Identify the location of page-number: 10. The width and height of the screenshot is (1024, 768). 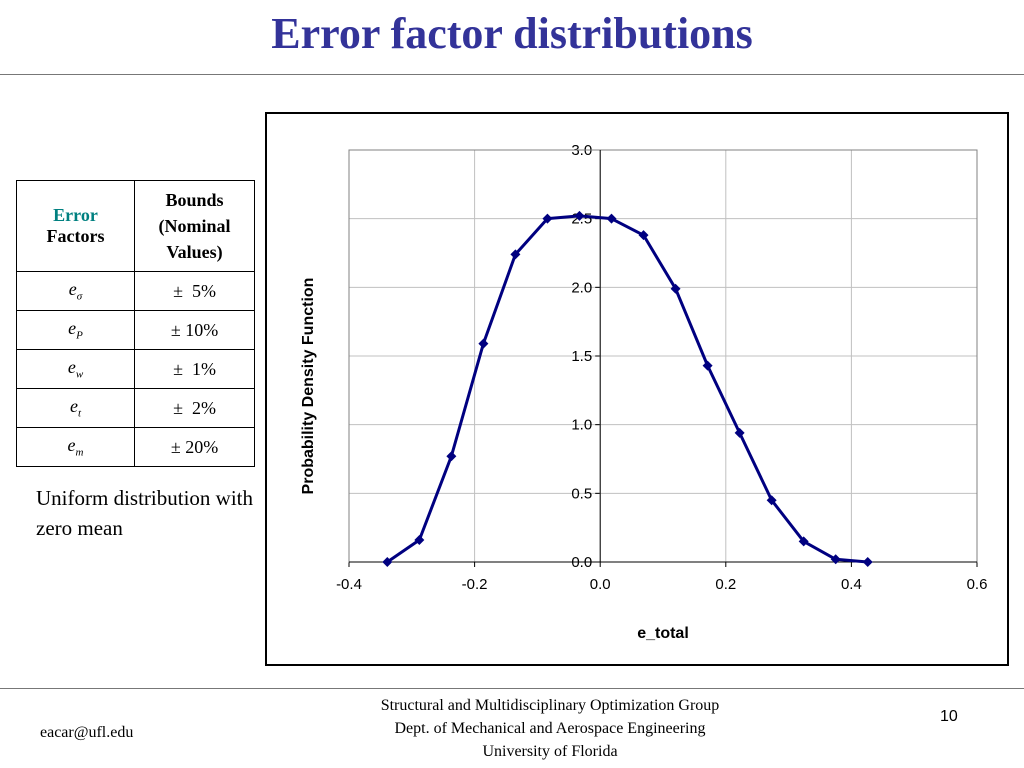
(949, 716).